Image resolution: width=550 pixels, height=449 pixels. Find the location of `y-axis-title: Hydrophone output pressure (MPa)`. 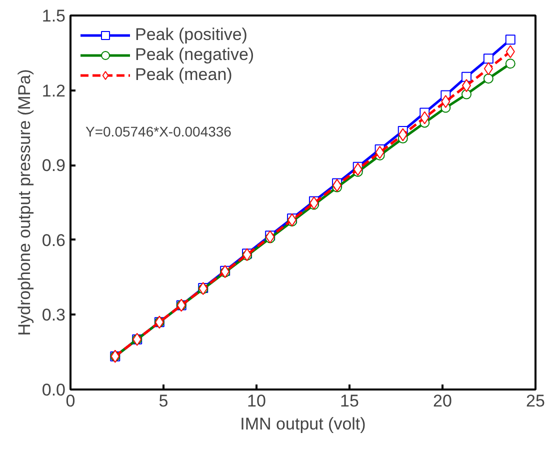

y-axis-title: Hydrophone output pressure (MPa) is located at coordinates (24, 202).